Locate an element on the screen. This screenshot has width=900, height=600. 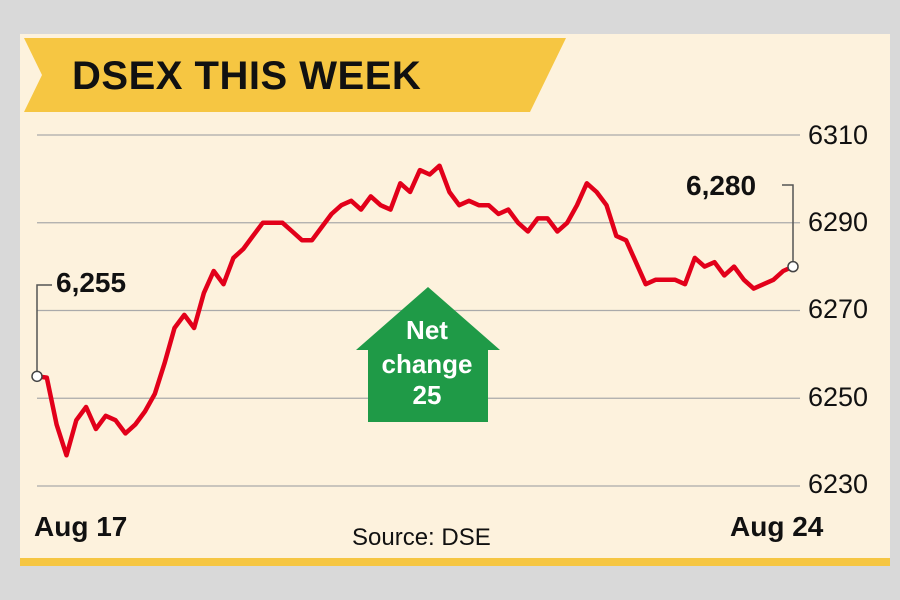
end-callout-leader is located at coordinates (788, 225).